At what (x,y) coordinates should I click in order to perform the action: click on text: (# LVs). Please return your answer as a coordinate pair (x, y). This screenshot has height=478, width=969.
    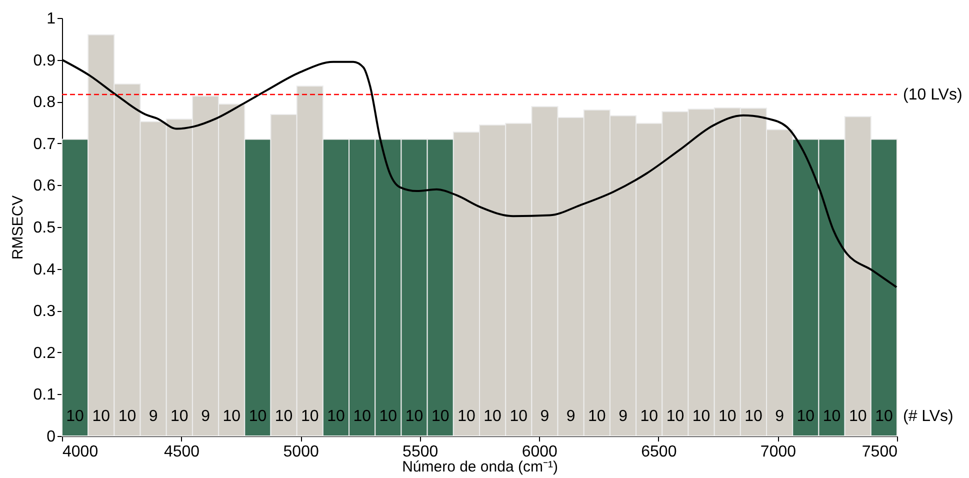
    Looking at the image, I should click on (928, 416).